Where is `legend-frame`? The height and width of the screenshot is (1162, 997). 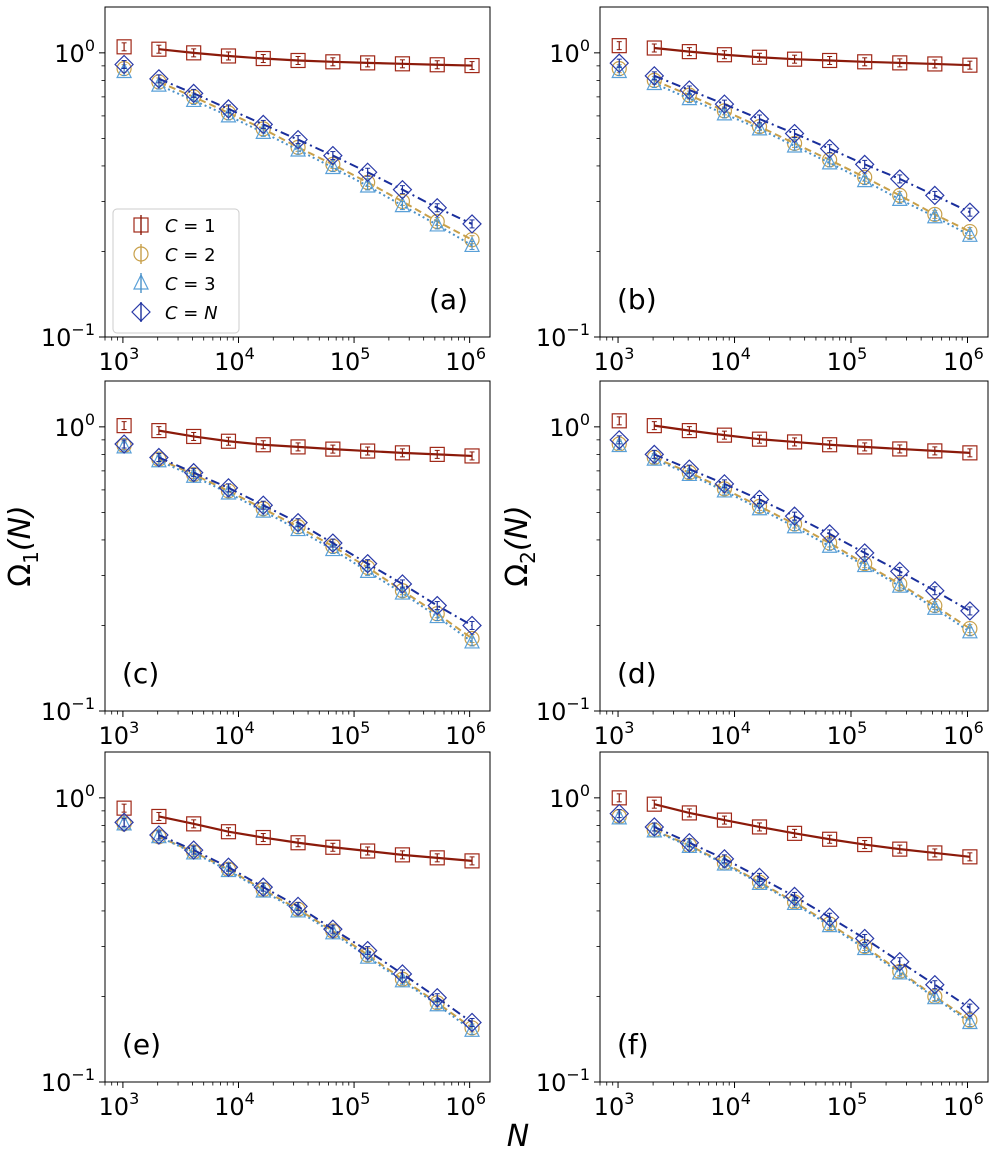
legend-frame is located at coordinates (176, 271).